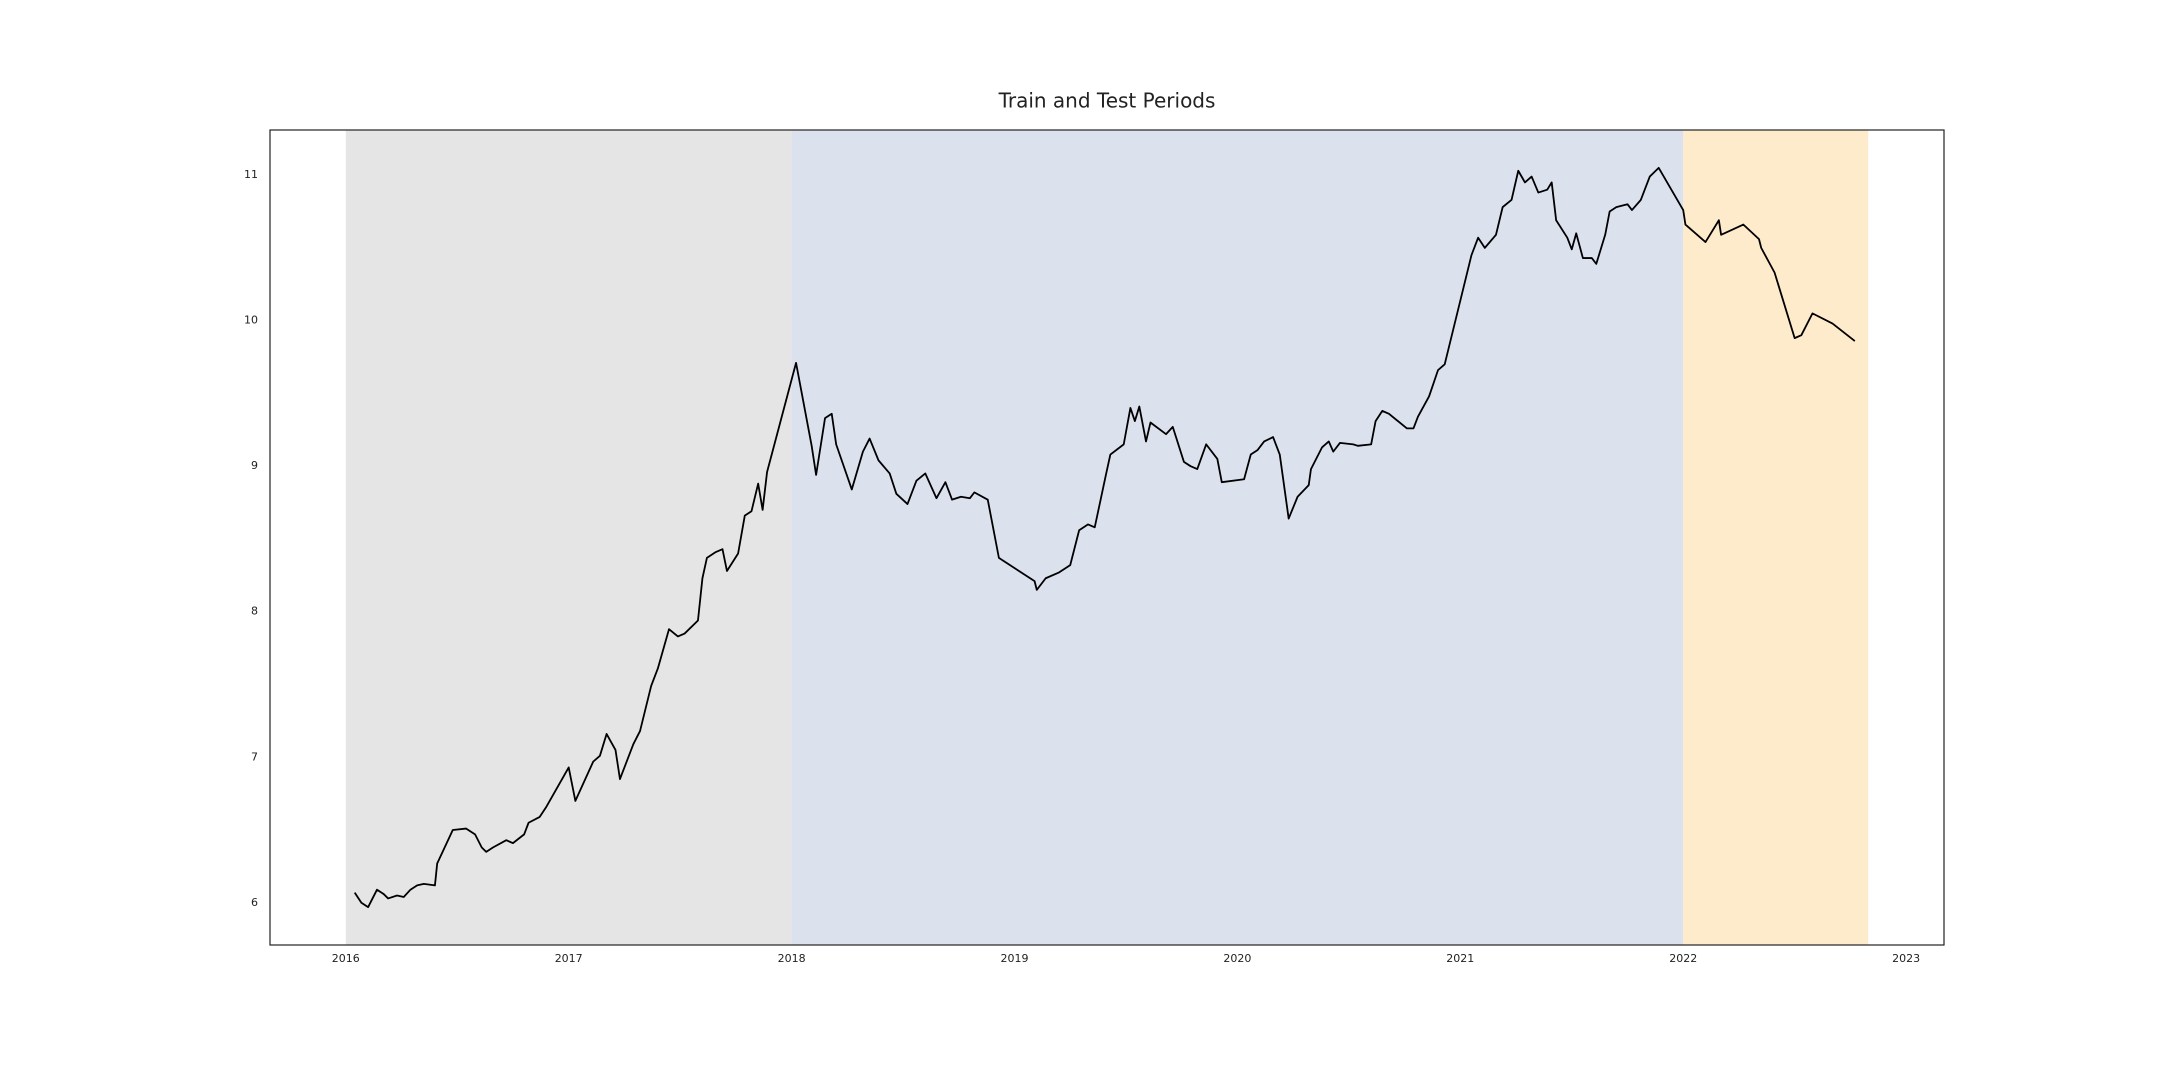 The width and height of the screenshot is (2160, 1080). Describe the element at coordinates (1237, 958) in the screenshot. I see `x-tick-label: 2020` at that location.